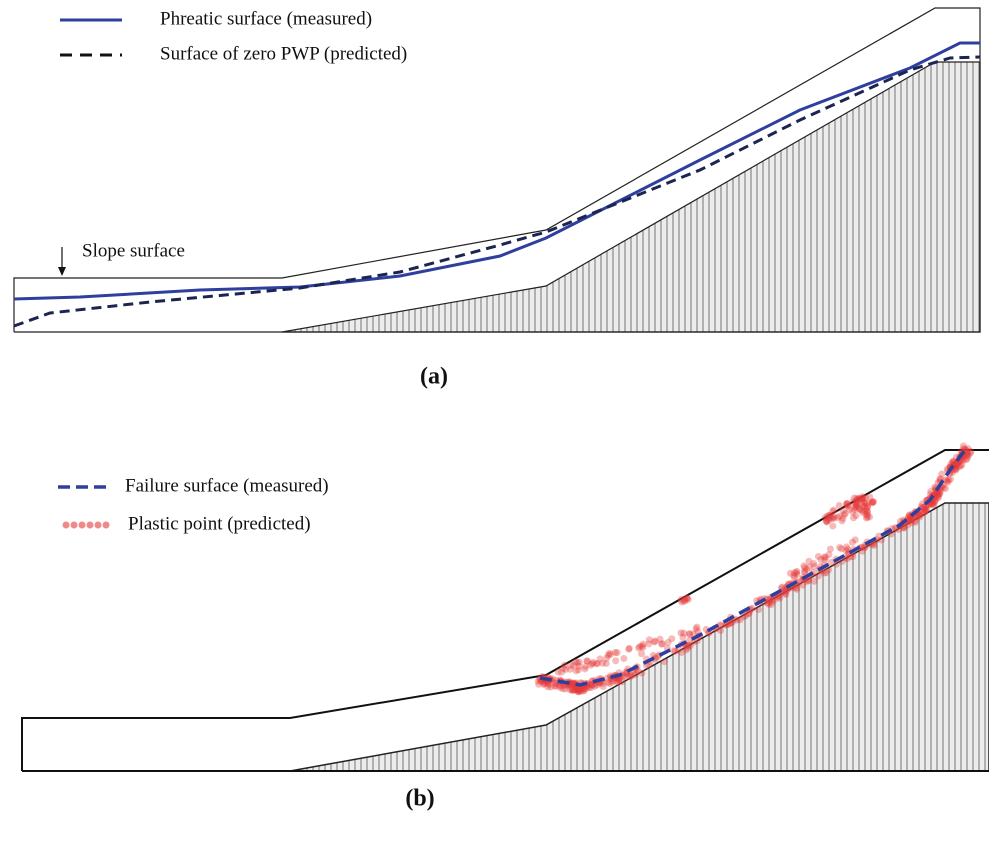  I want to click on annotation: Slope surface, so click(133, 250).